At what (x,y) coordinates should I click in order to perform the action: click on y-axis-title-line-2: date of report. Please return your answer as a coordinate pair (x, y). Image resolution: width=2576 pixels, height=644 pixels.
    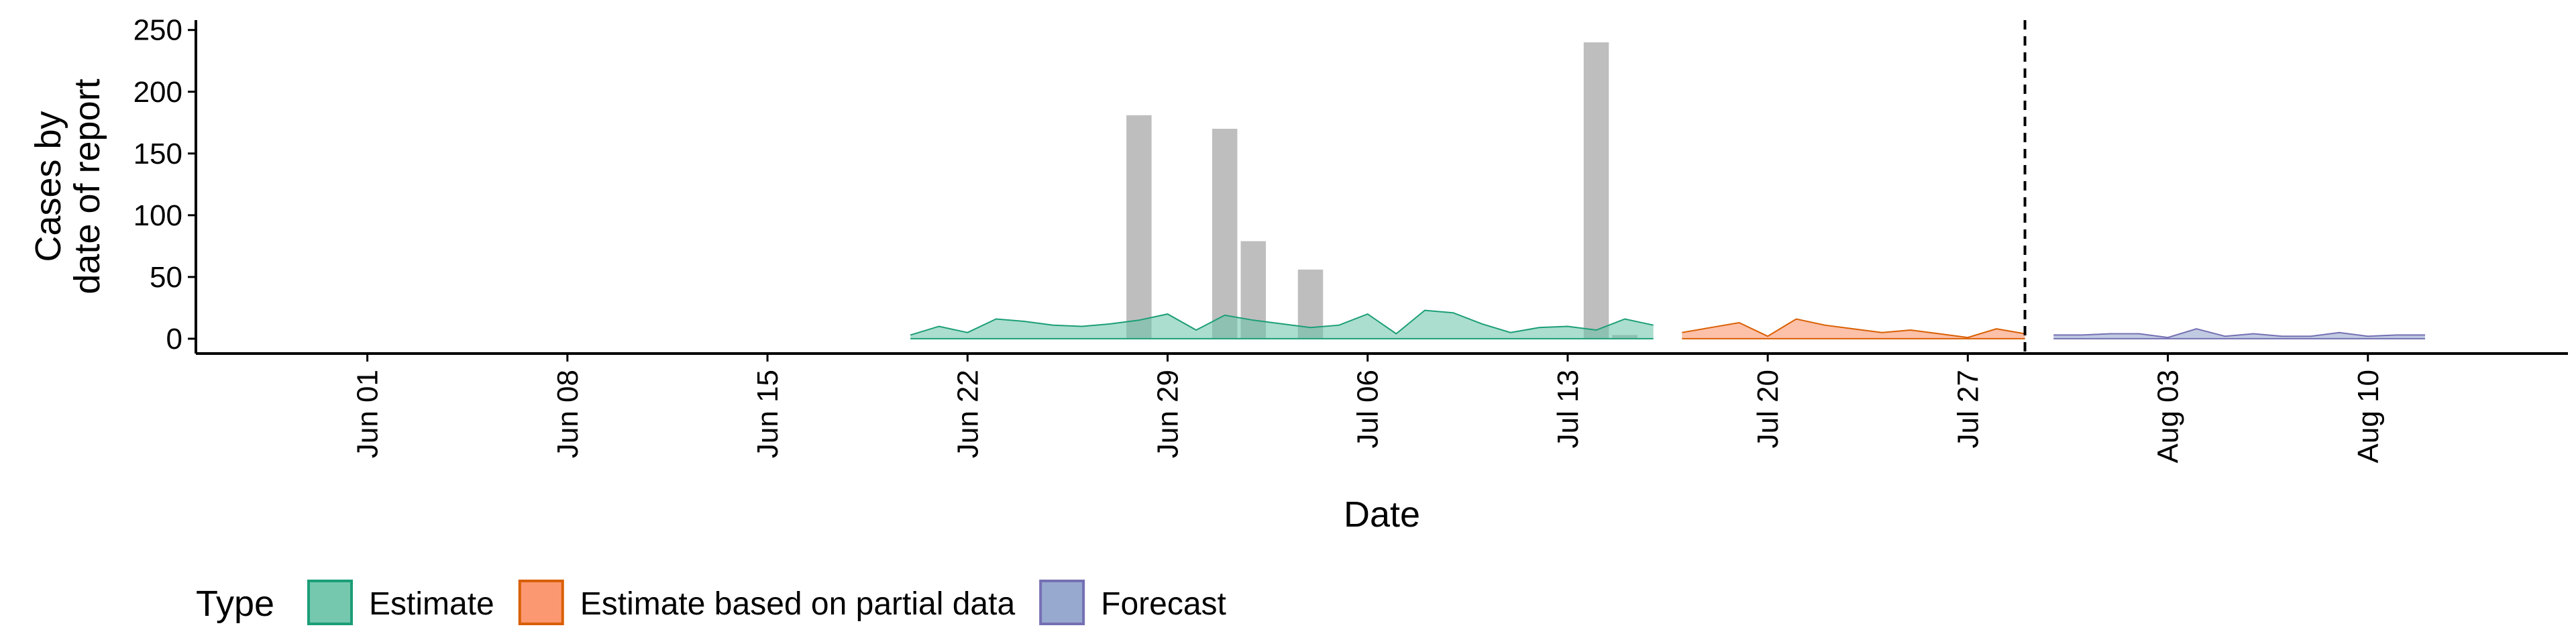
    Looking at the image, I should click on (87, 186).